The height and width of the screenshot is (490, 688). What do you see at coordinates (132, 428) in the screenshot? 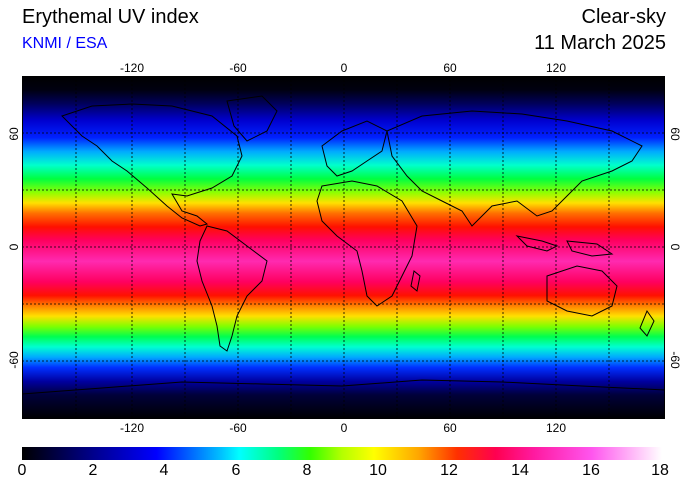
I see `lon-label-bottom: -120` at bounding box center [132, 428].